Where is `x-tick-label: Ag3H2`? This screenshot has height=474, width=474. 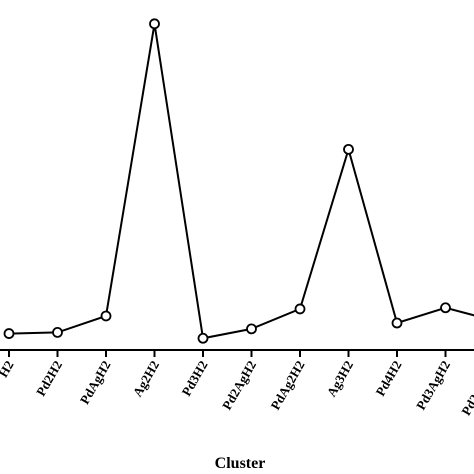
x-tick-label: Ag3H2 is located at coordinates (340, 378).